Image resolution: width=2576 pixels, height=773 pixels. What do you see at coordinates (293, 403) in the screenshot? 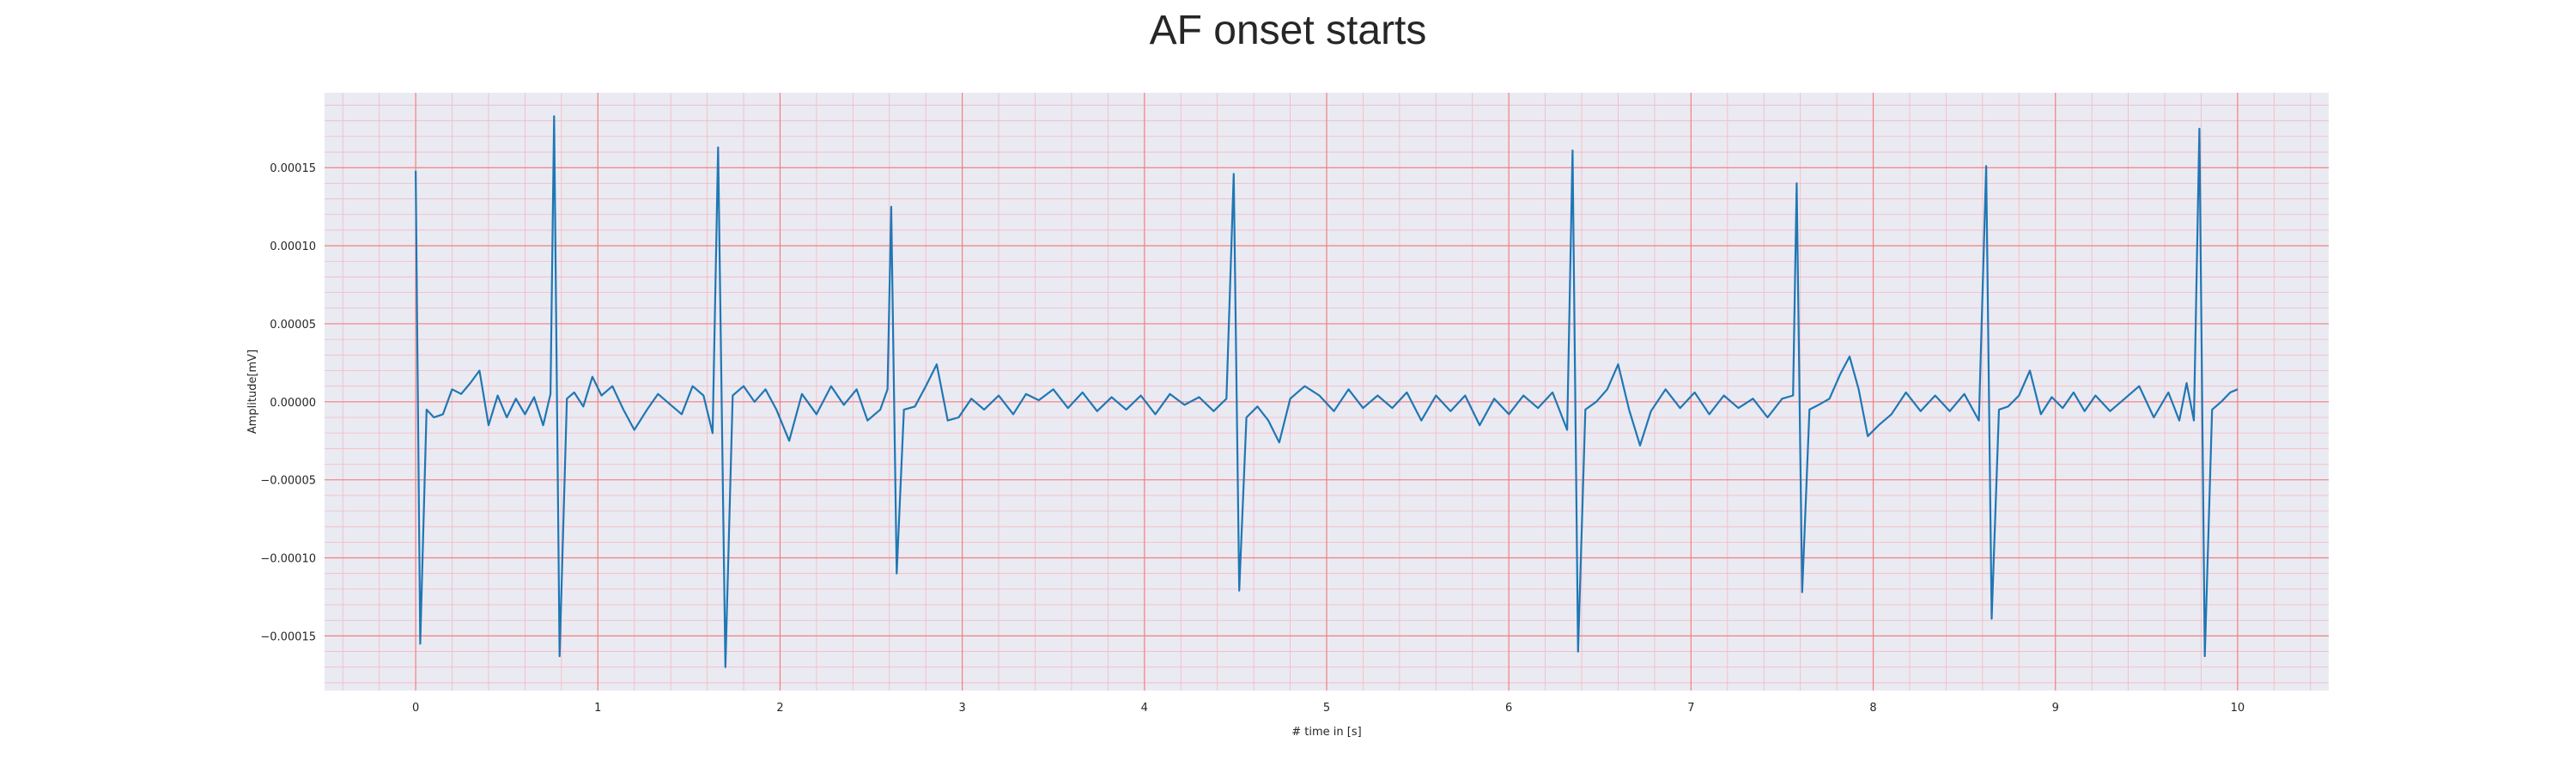
I see `y-tick-label: 0.00000` at bounding box center [293, 403].